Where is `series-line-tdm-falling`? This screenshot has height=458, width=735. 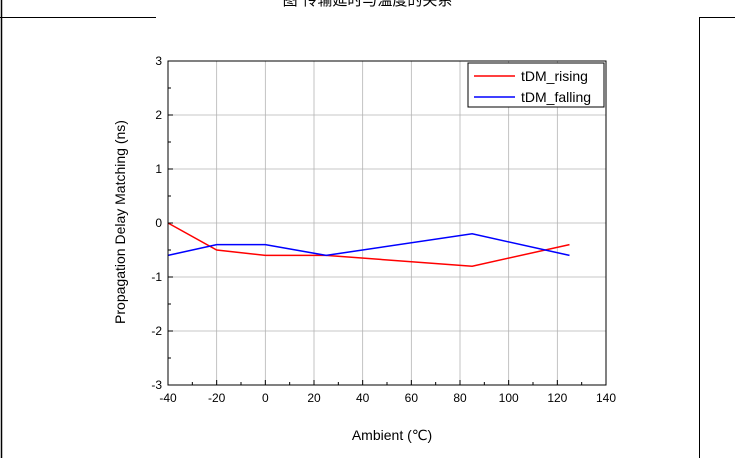 series-line-tdm-falling is located at coordinates (368, 245).